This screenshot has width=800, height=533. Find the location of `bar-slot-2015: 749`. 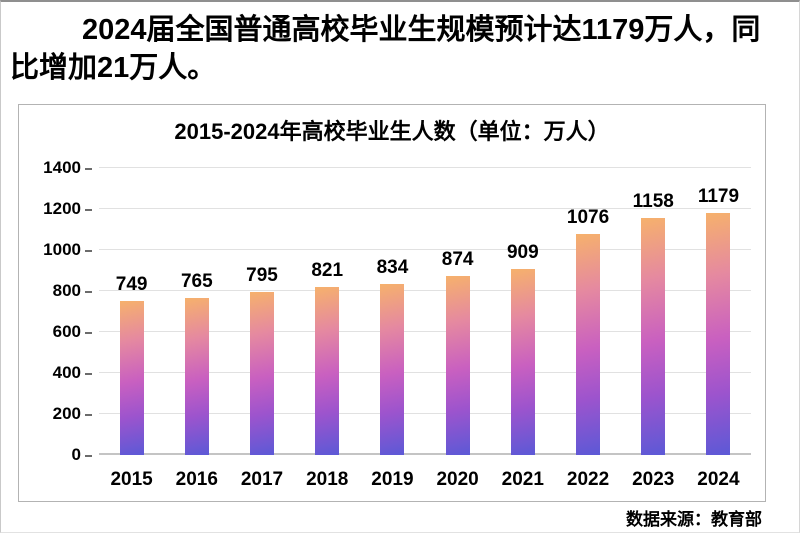

bar-slot-2015: 749 is located at coordinates (131, 311).